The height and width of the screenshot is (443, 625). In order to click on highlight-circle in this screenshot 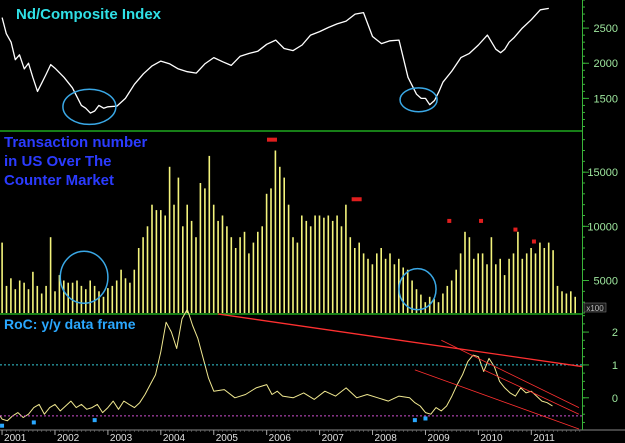, I will do `click(418, 100)`.